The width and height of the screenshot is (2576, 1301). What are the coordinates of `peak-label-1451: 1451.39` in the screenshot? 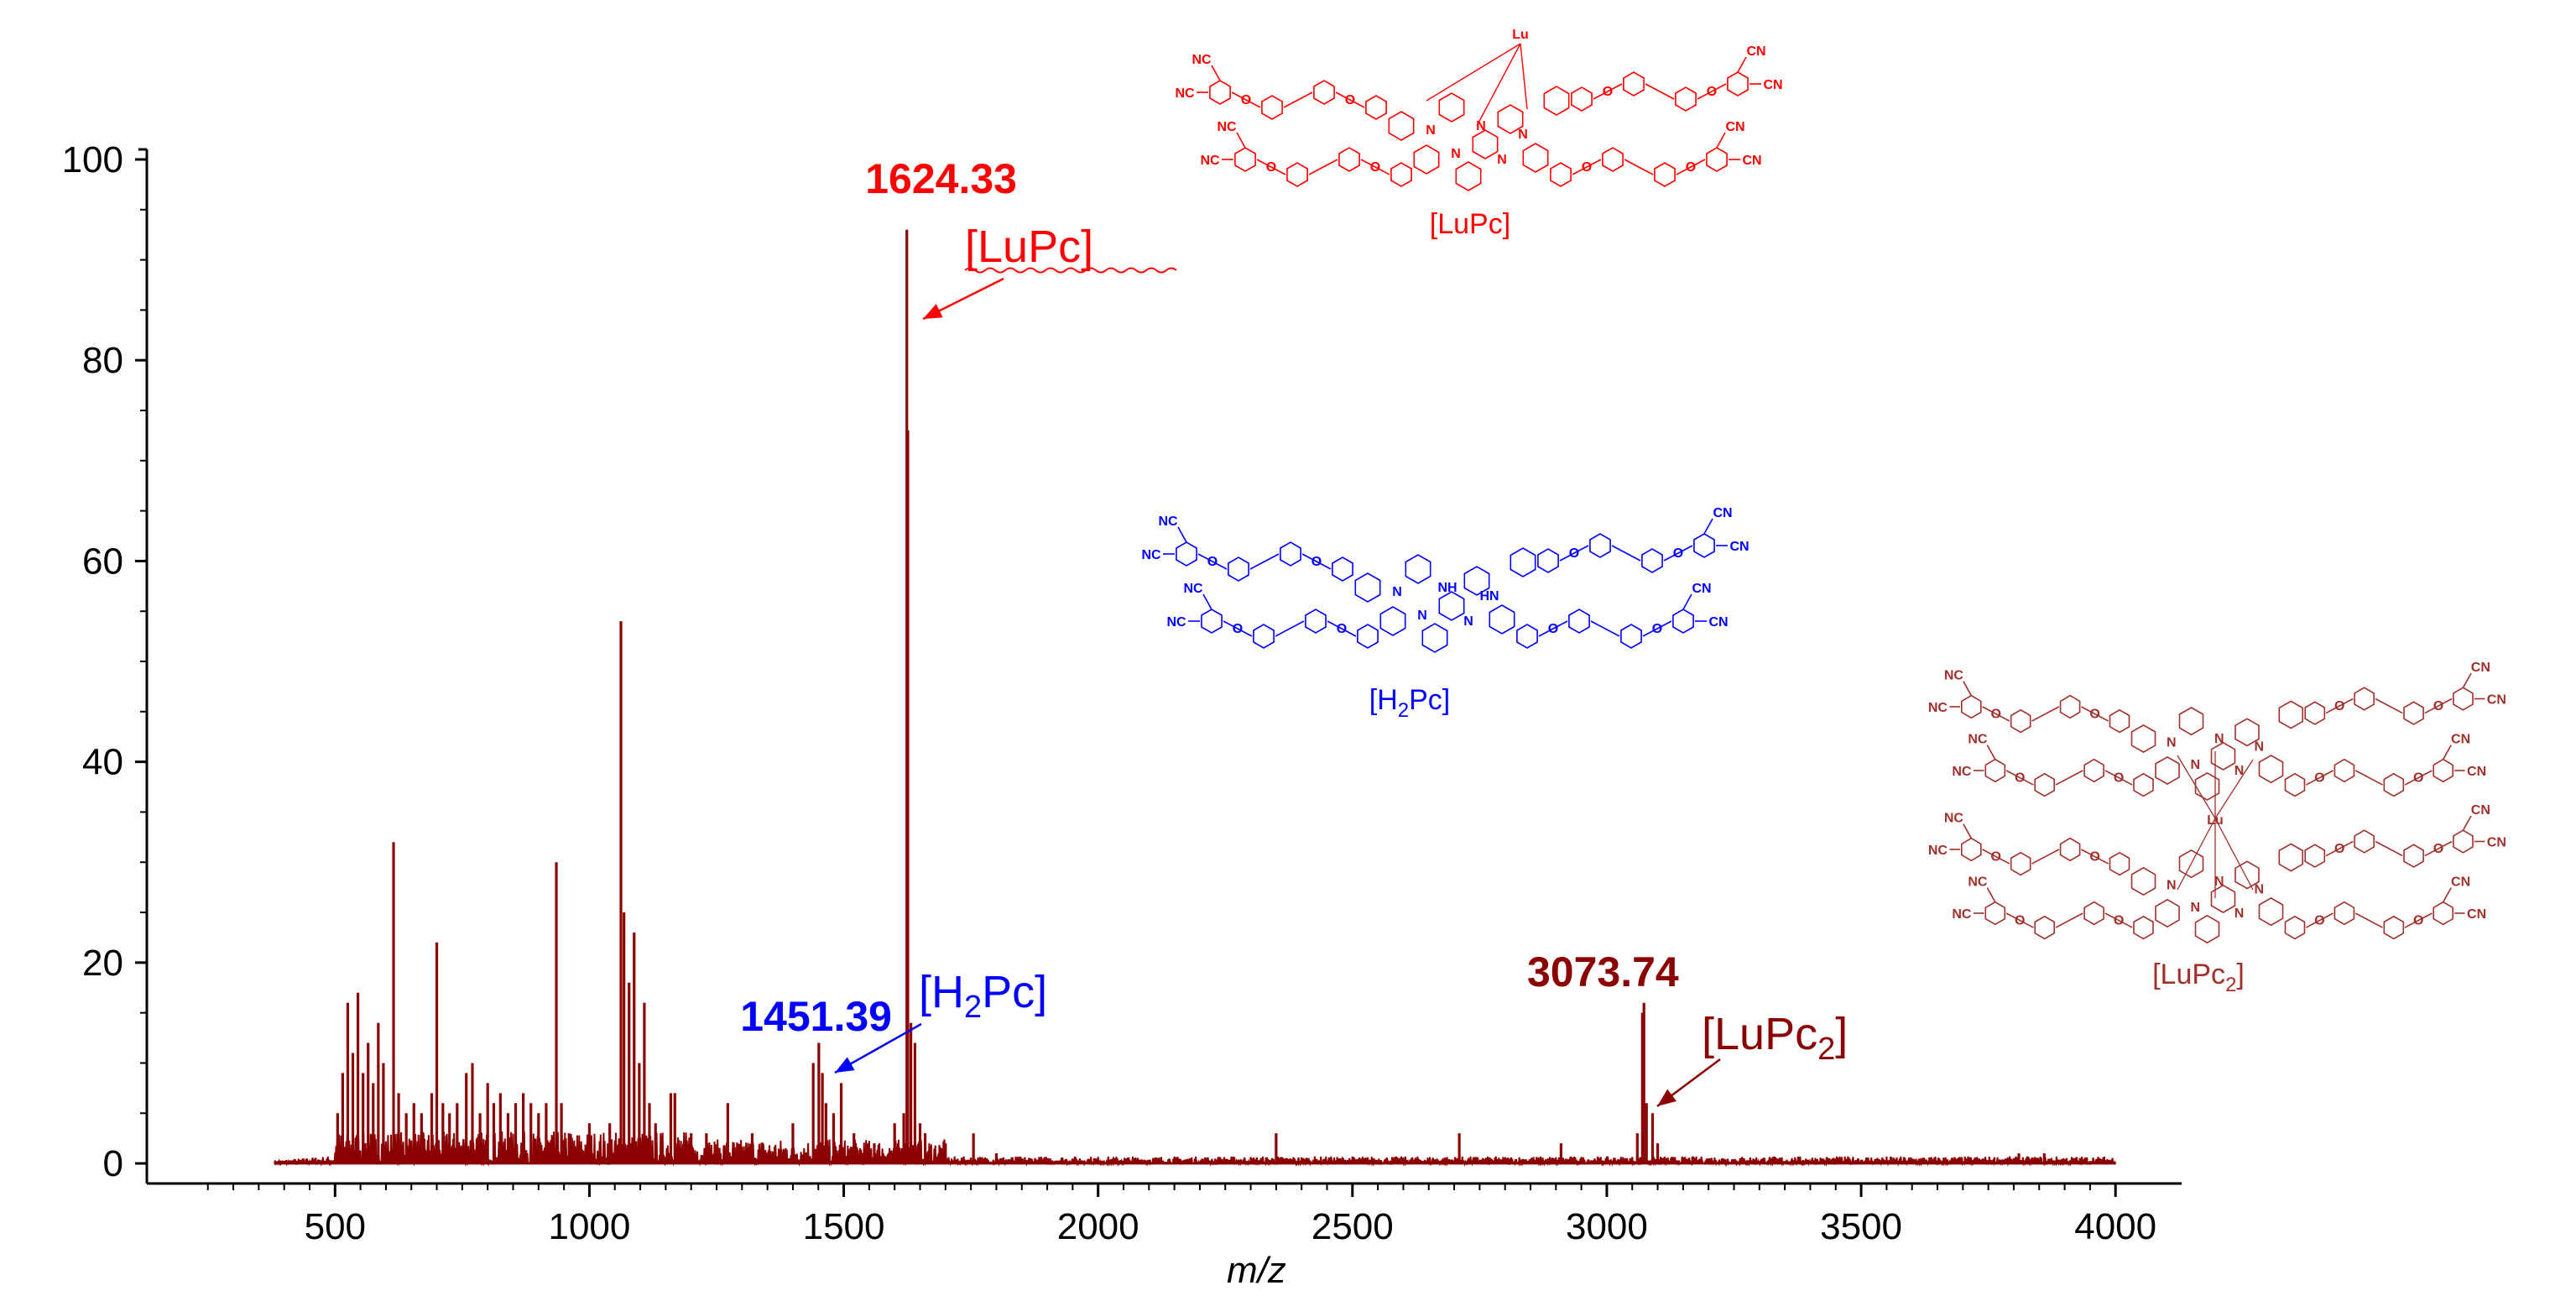 It's located at (816, 1016).